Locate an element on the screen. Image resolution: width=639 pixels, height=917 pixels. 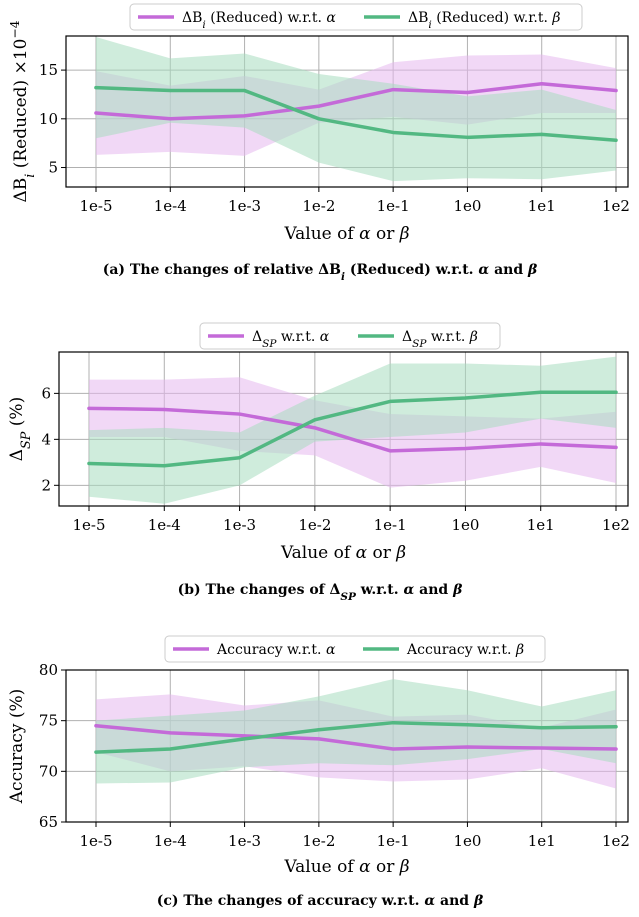
legend-label-alpha: Accuracy w.r.t. α is located at coordinates (276, 650).